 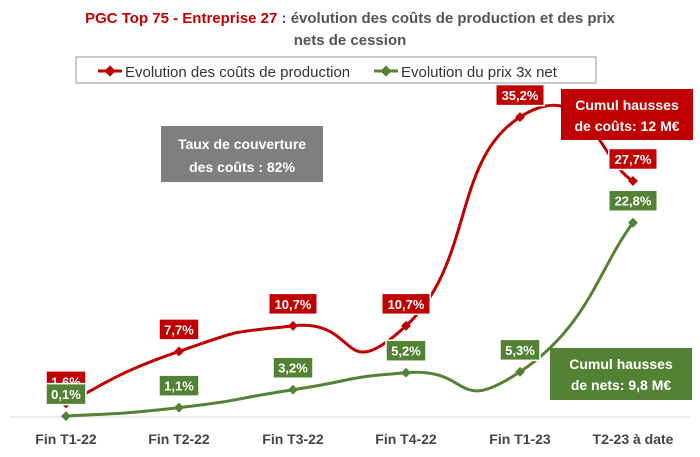 What do you see at coordinates (621, 364) in the screenshot?
I see `net-total-line1: Cumul hausses` at bounding box center [621, 364].